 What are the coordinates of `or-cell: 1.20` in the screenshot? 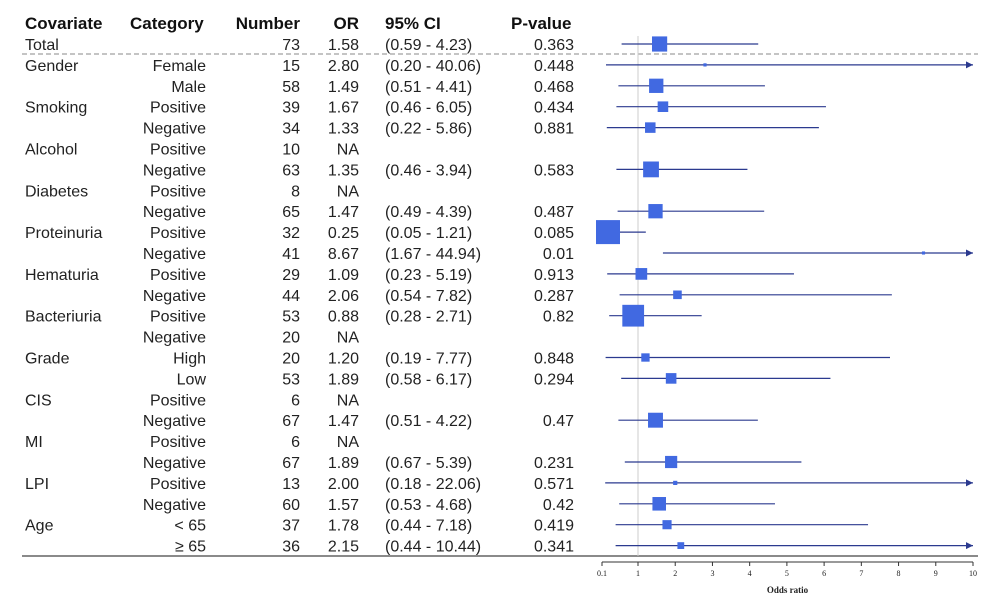 It's located at (343, 359).